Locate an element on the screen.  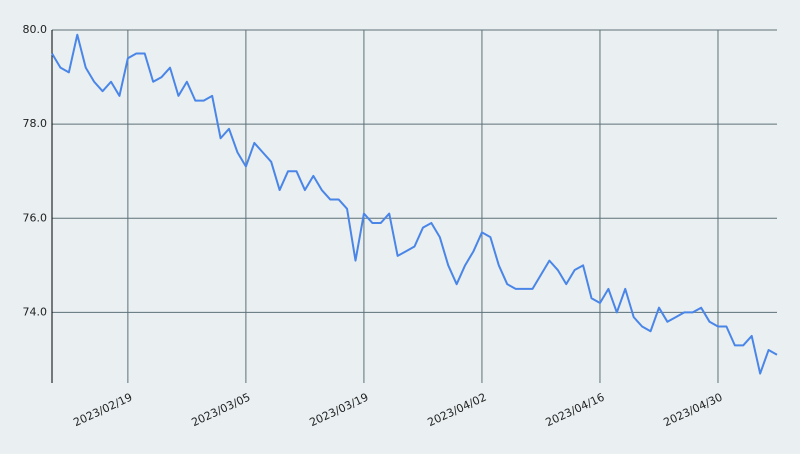
y-tick-label: 76.0 is located at coordinates (35, 217).